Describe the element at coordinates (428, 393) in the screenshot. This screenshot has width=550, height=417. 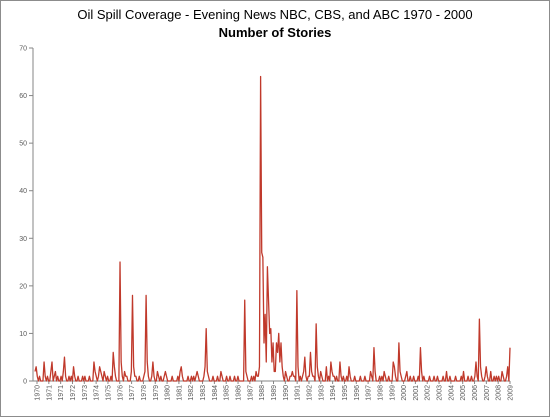
I see `x-tick-label: 2002` at that location.